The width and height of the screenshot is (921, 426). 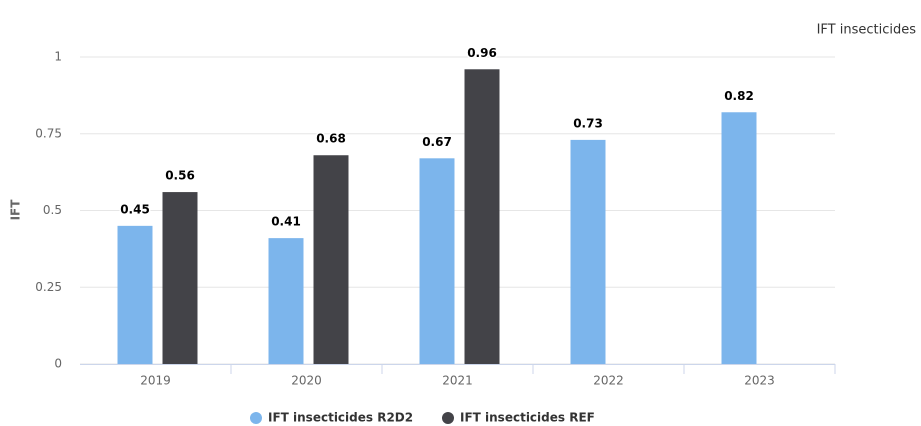 I want to click on y-tick-label: 0.75, so click(x=48, y=133).